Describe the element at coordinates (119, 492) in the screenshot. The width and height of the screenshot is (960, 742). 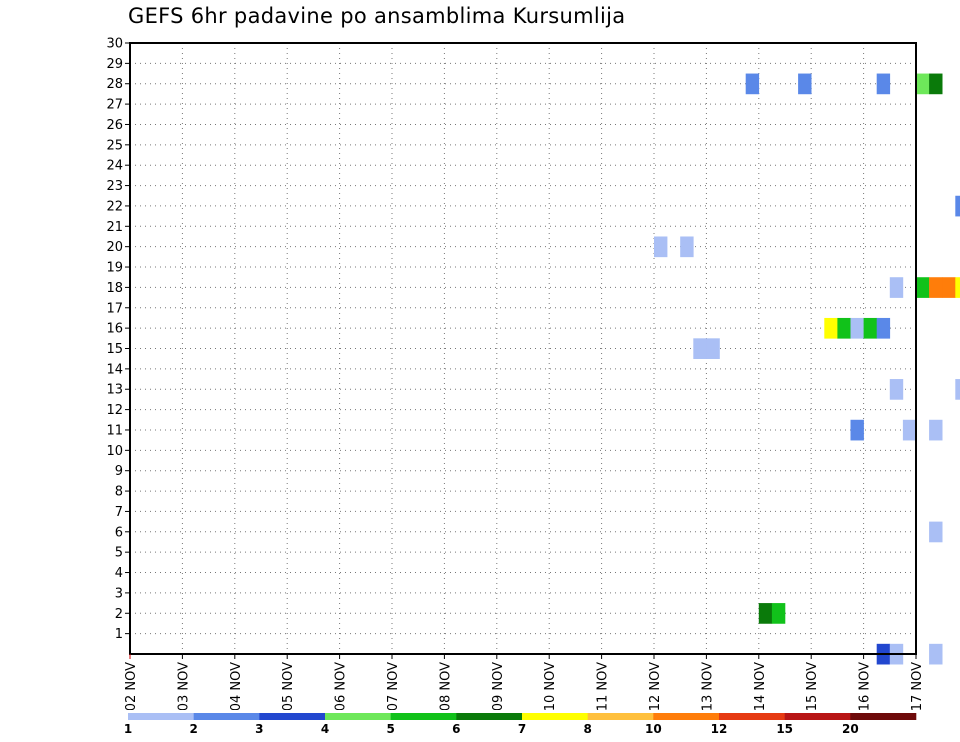
I see `y-tick-label: 8` at that location.